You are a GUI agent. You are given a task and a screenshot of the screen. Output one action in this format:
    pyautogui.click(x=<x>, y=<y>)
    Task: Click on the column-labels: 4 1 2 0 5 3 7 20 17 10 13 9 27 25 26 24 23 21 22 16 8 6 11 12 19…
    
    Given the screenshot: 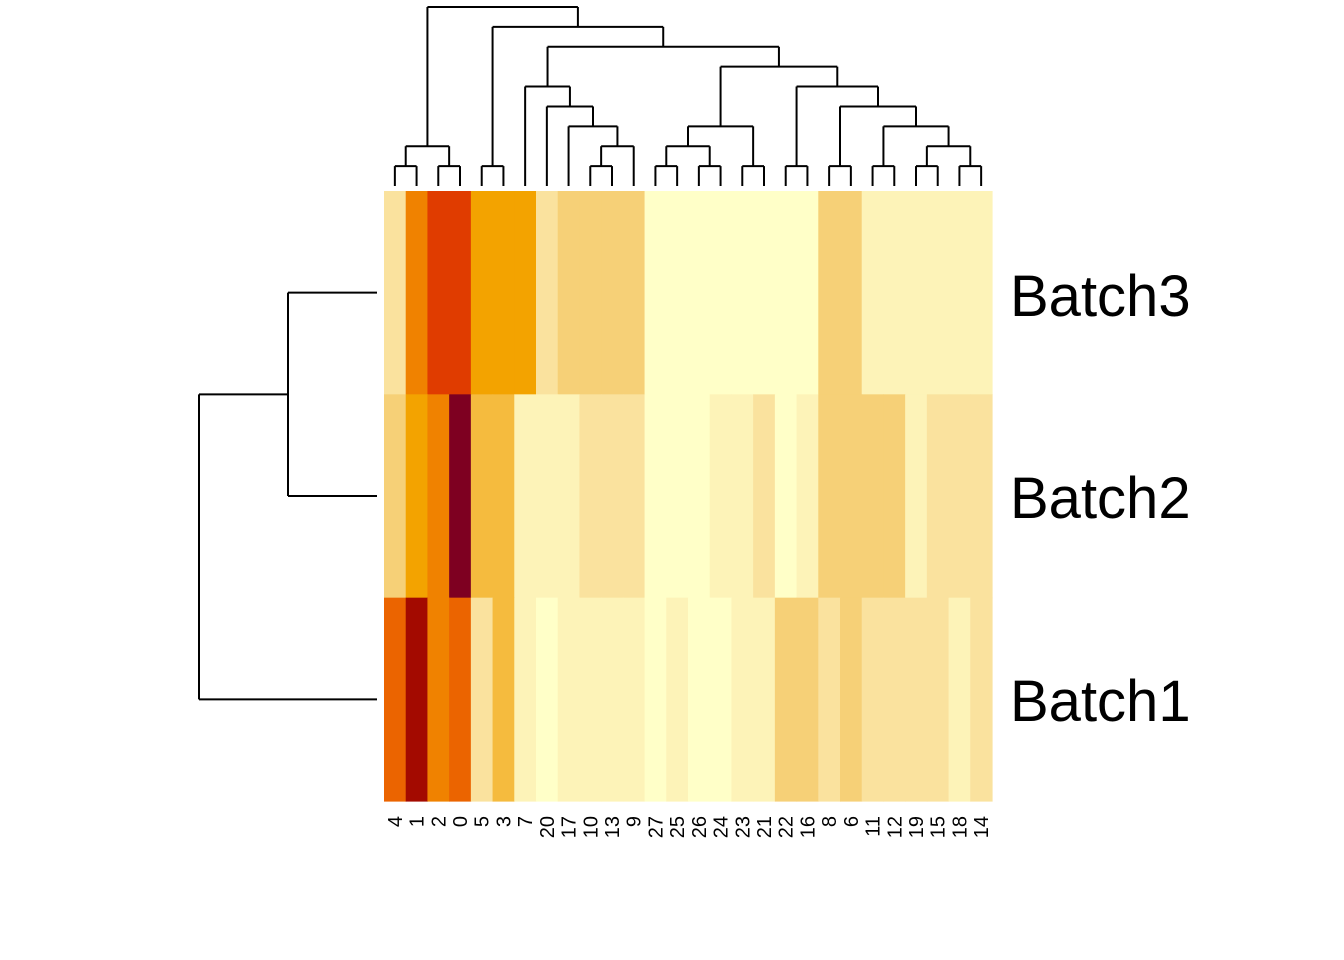 What is the action you would take?
    pyautogui.click(x=689, y=827)
    